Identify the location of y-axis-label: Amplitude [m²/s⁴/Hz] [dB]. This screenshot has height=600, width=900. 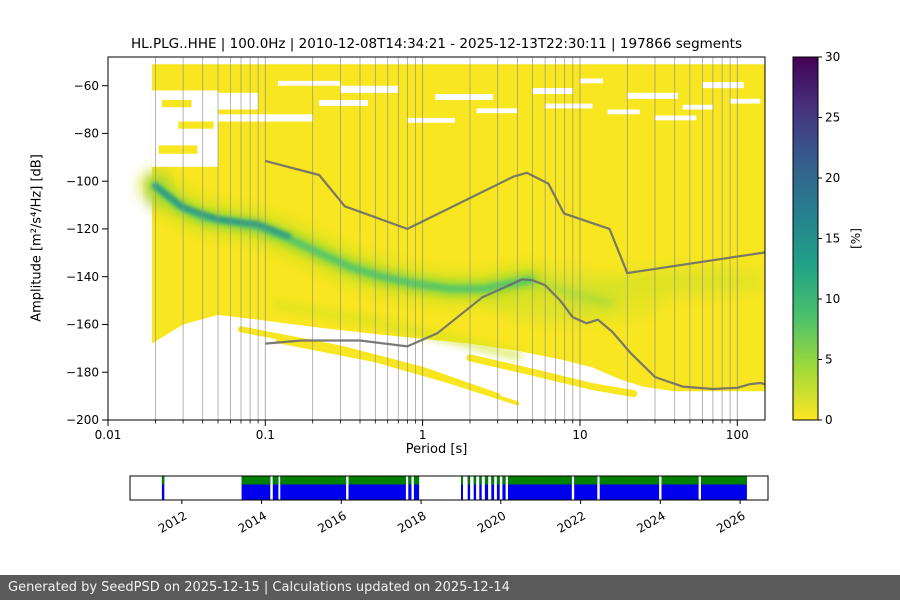
(37, 238).